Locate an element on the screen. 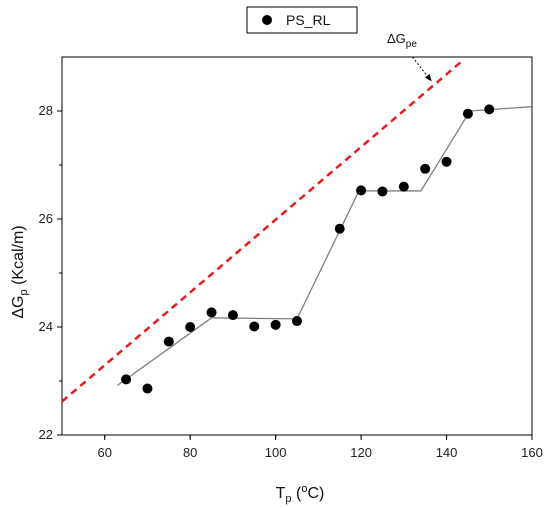 Image resolution: width=550 pixels, height=508 pixels. legend-label: PS_RL is located at coordinates (308, 20).